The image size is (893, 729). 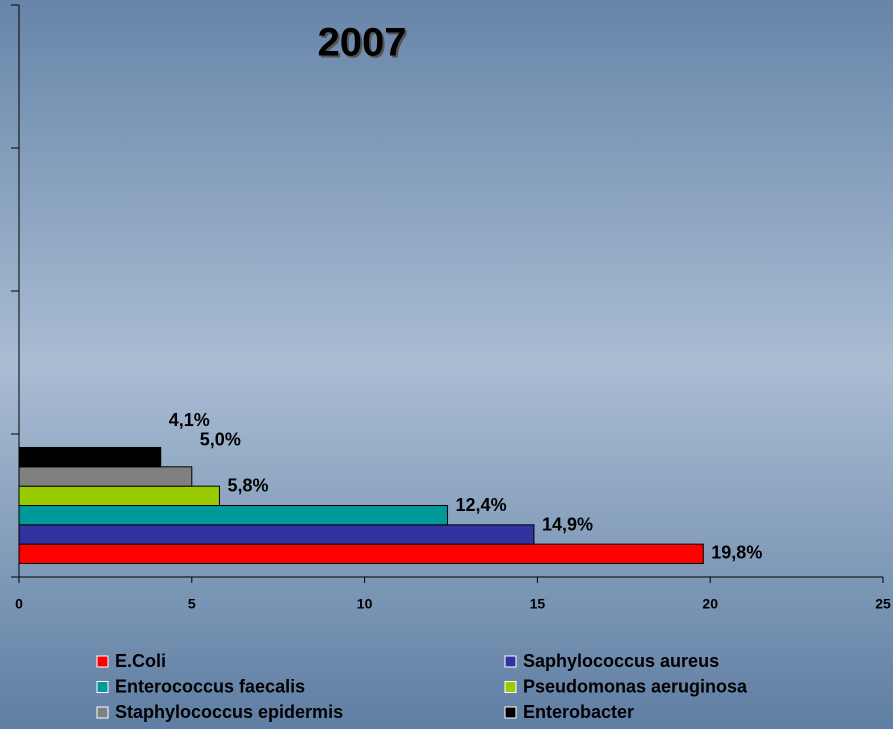 What do you see at coordinates (140, 661) in the screenshot?
I see `legend-label: E.Coli` at bounding box center [140, 661].